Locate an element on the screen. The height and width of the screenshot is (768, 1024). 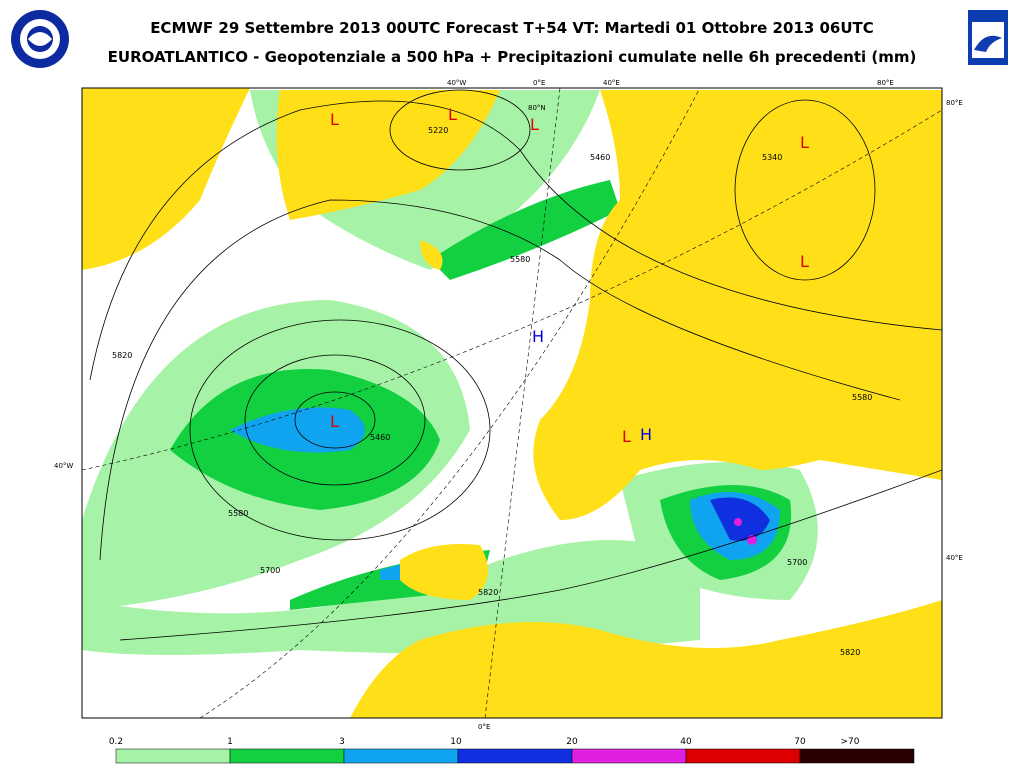
legend-label: 1 is located at coordinates (230, 742).